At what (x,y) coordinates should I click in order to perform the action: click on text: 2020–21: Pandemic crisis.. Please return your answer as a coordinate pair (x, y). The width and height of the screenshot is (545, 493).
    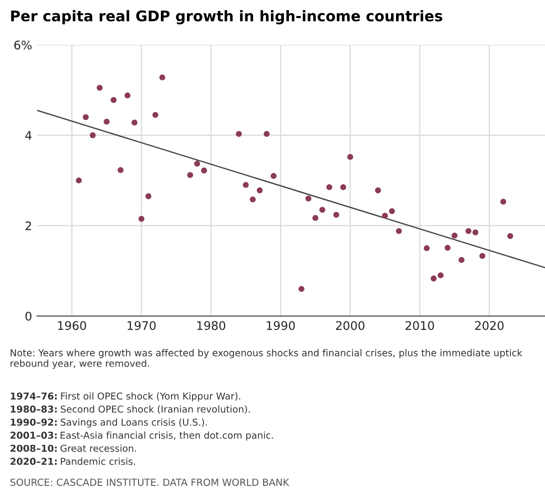
    Looking at the image, I should click on (73, 461).